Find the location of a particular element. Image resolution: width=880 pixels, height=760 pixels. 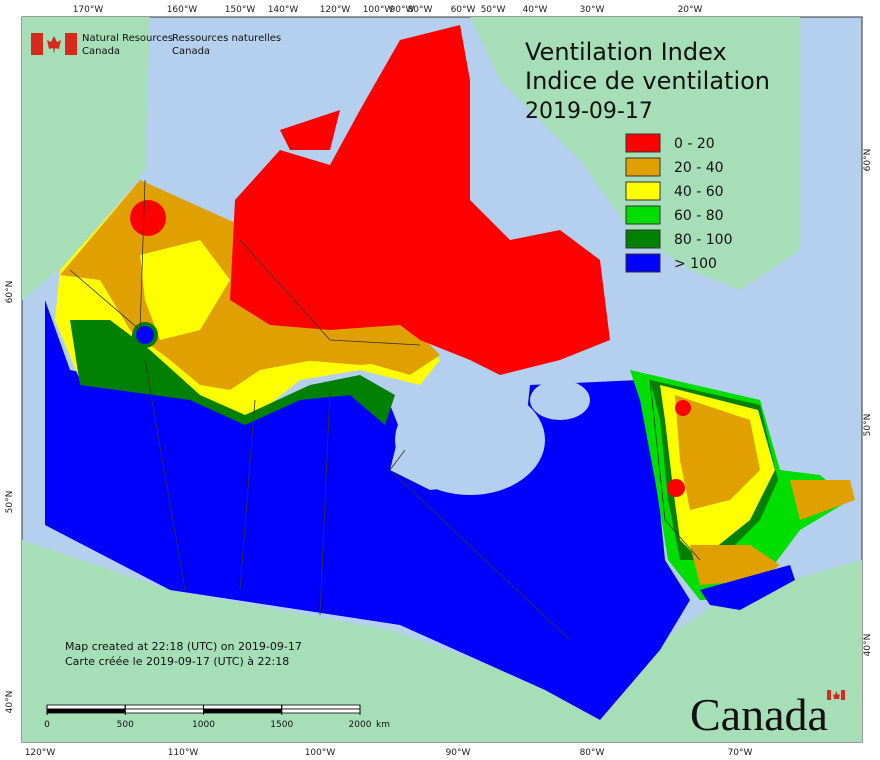

wordmark: Canada is located at coordinates (767, 714).